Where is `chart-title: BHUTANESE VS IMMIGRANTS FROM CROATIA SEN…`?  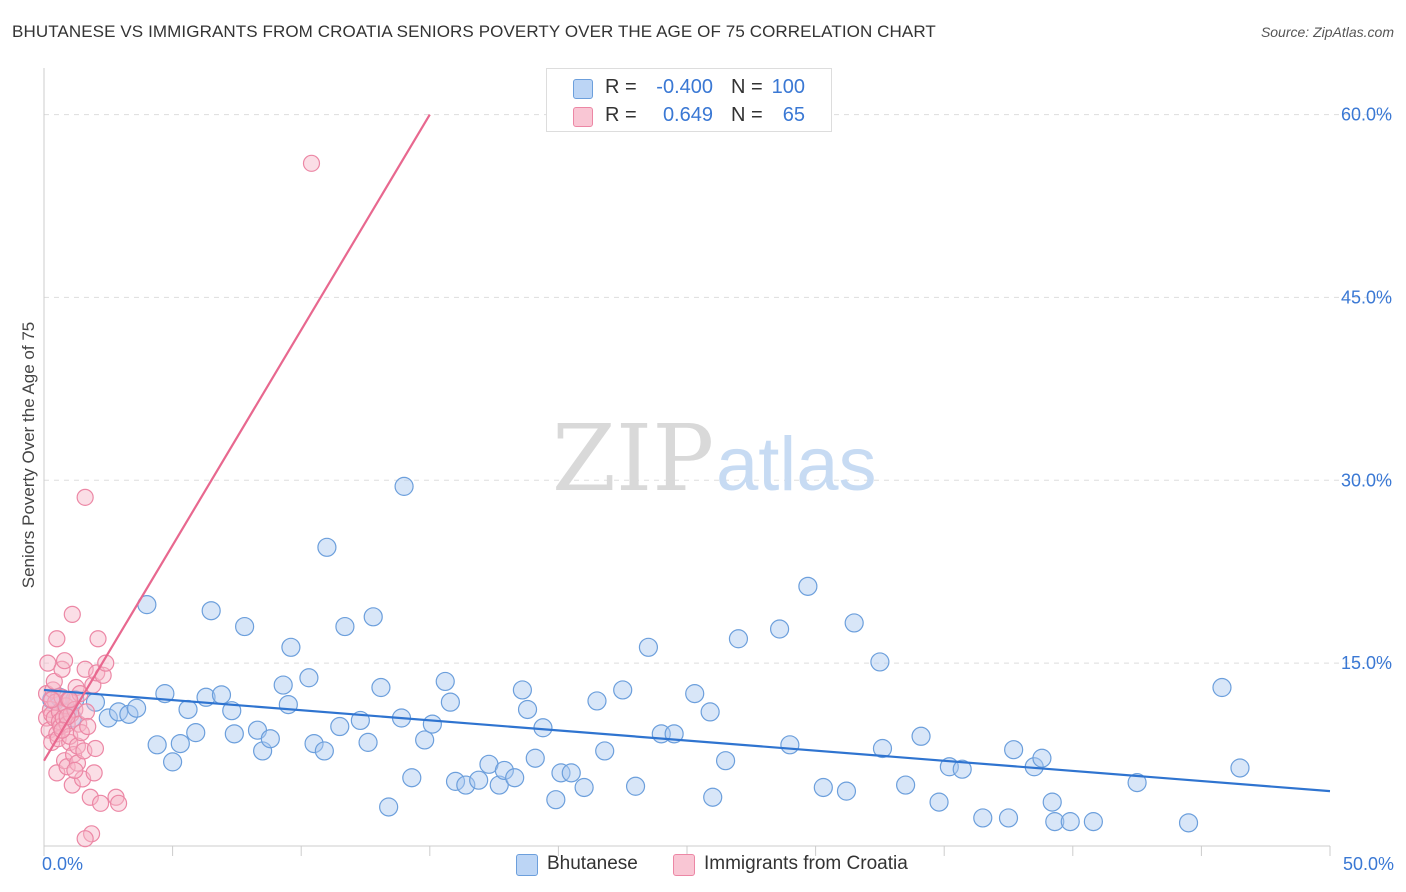
chart-title: BHUTANESE VS IMMIGRANTS FROM CROATIA SEN… is located at coordinates (474, 31).